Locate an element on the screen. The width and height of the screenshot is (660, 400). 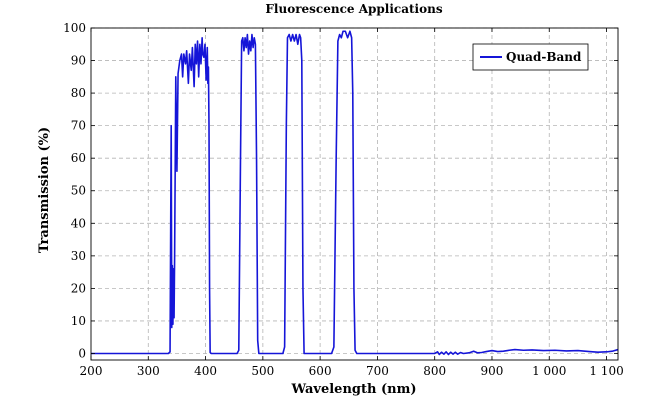
x-tick-label: 1 100 is located at coordinates (606, 371).